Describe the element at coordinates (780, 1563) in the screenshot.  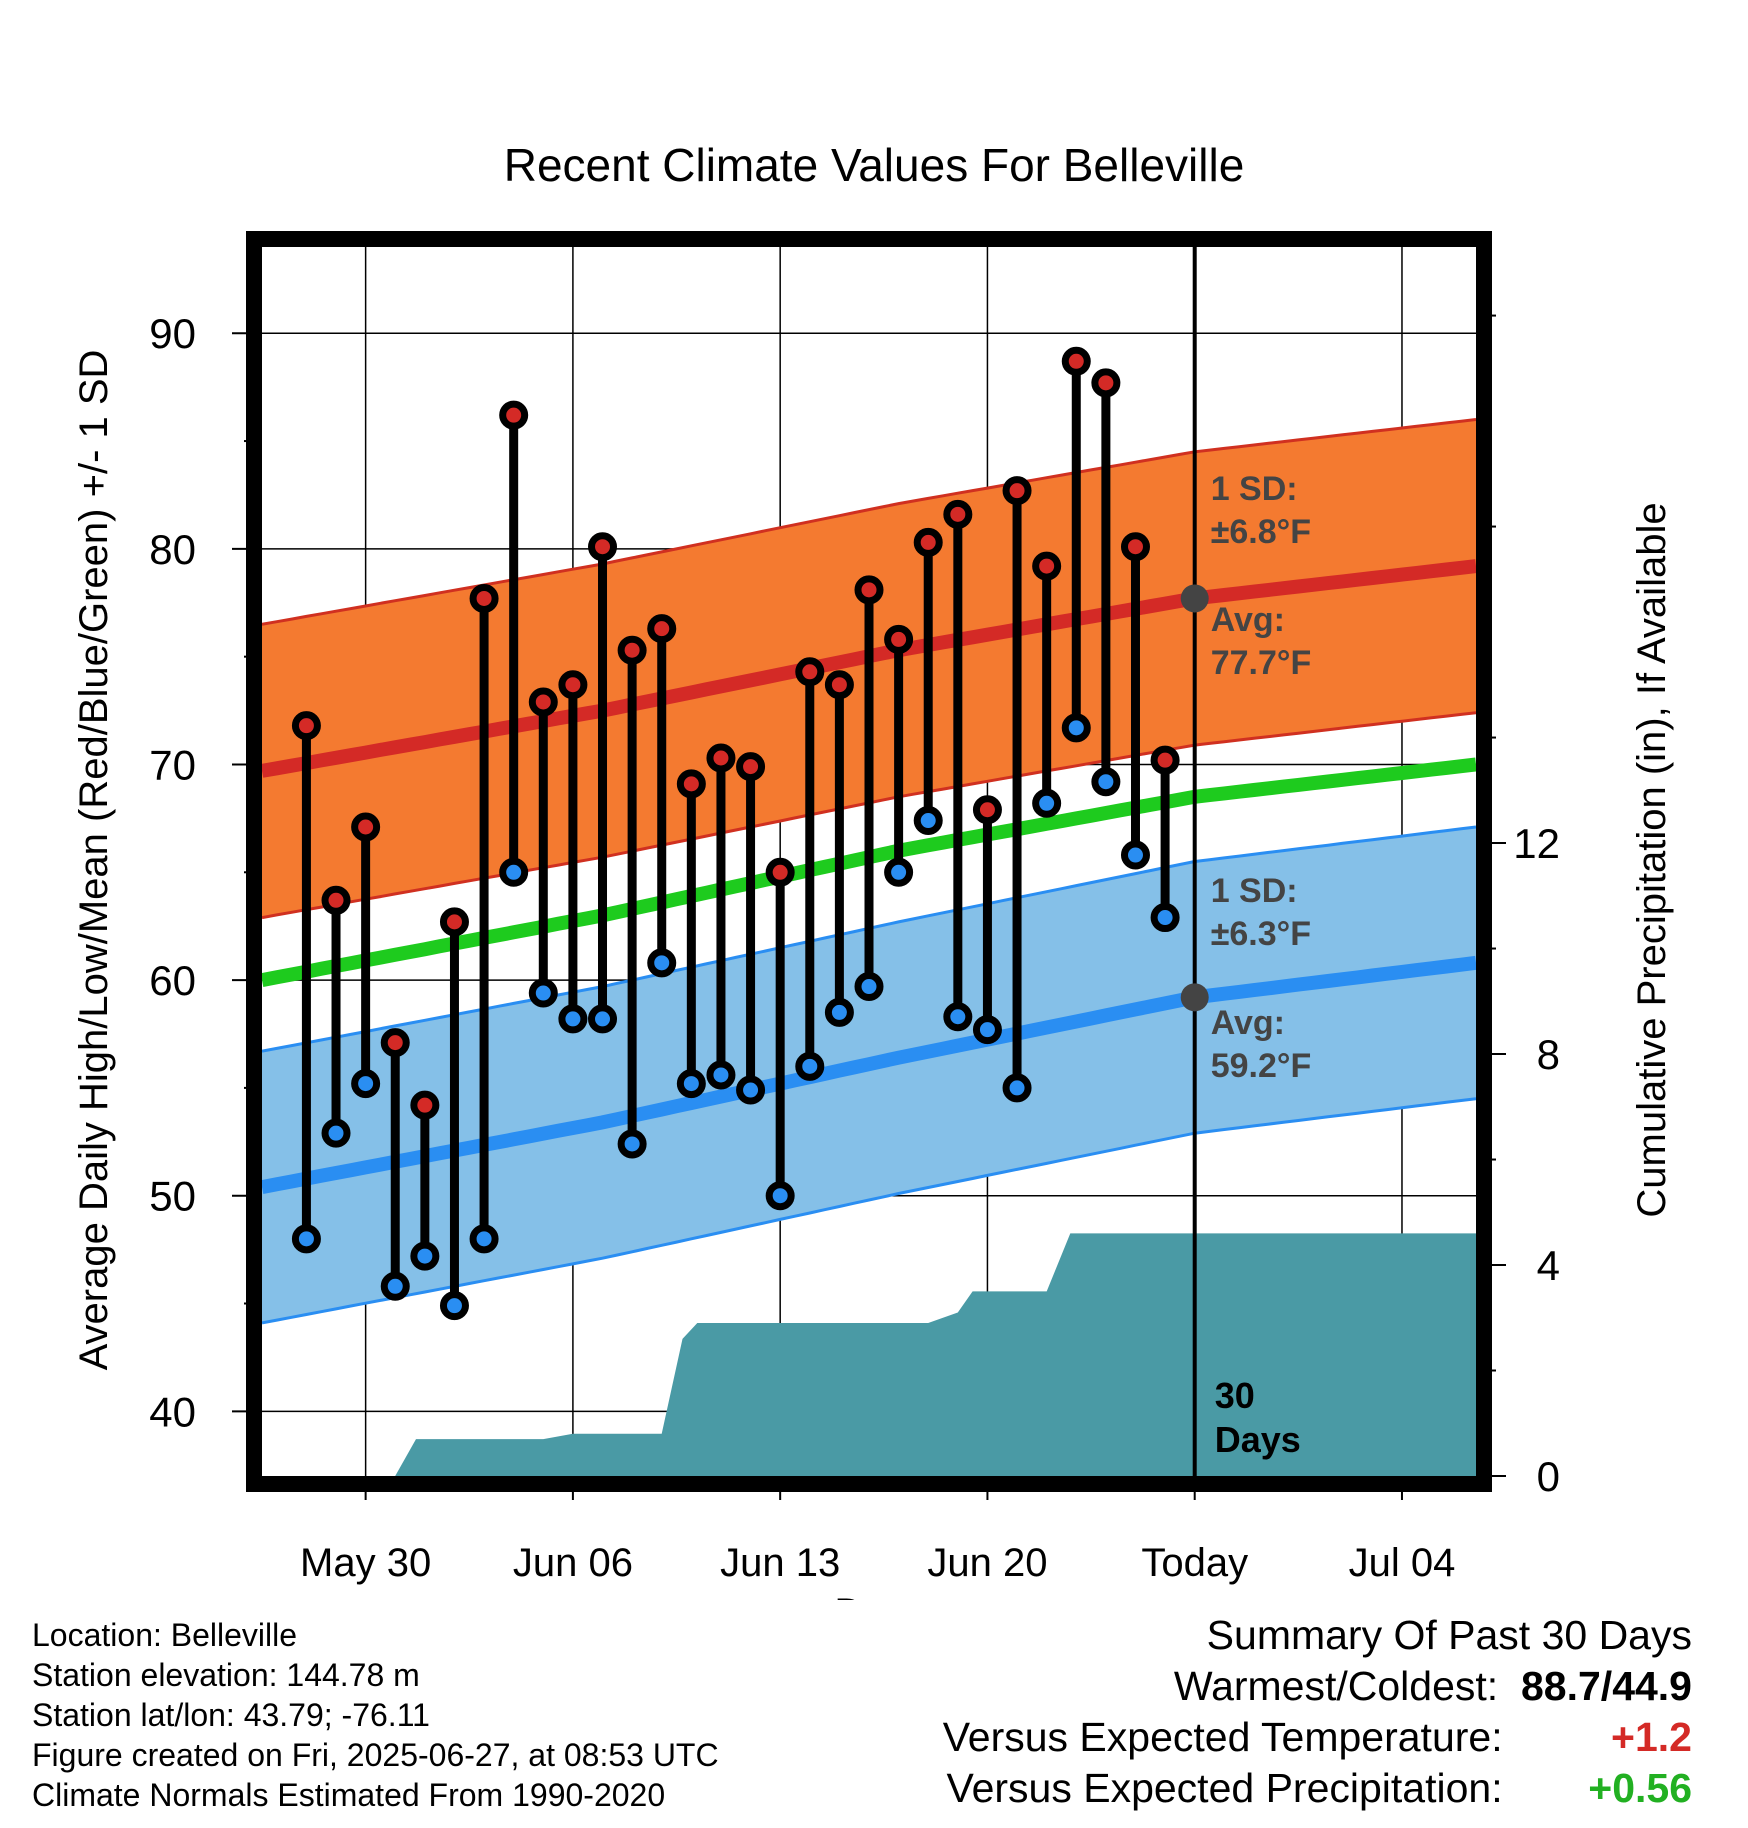
I see `x-tick-label: Jun 13` at that location.